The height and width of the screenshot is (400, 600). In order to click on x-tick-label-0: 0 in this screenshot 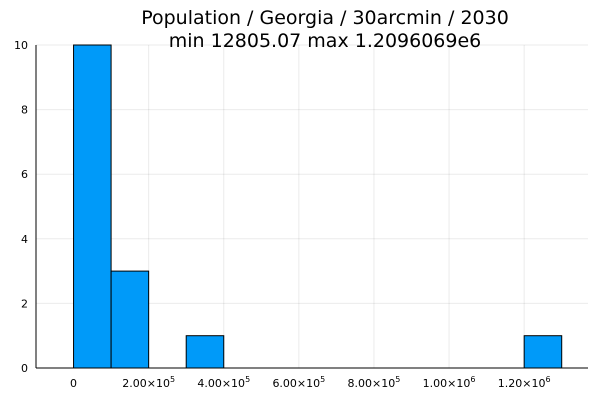, I will do `click(73, 383)`.